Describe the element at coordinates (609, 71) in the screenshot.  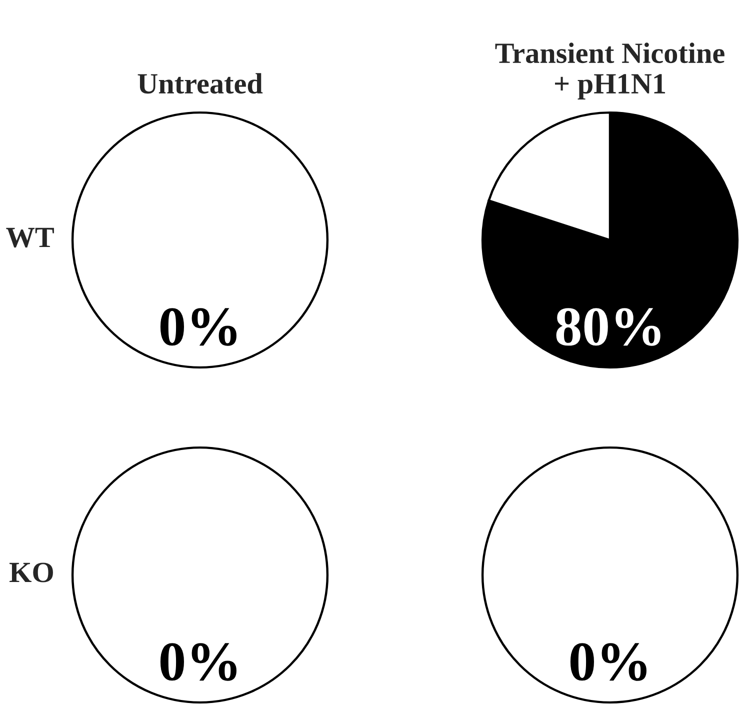
I see `chart-title: Transient Nicotine + pH1N1` at that location.